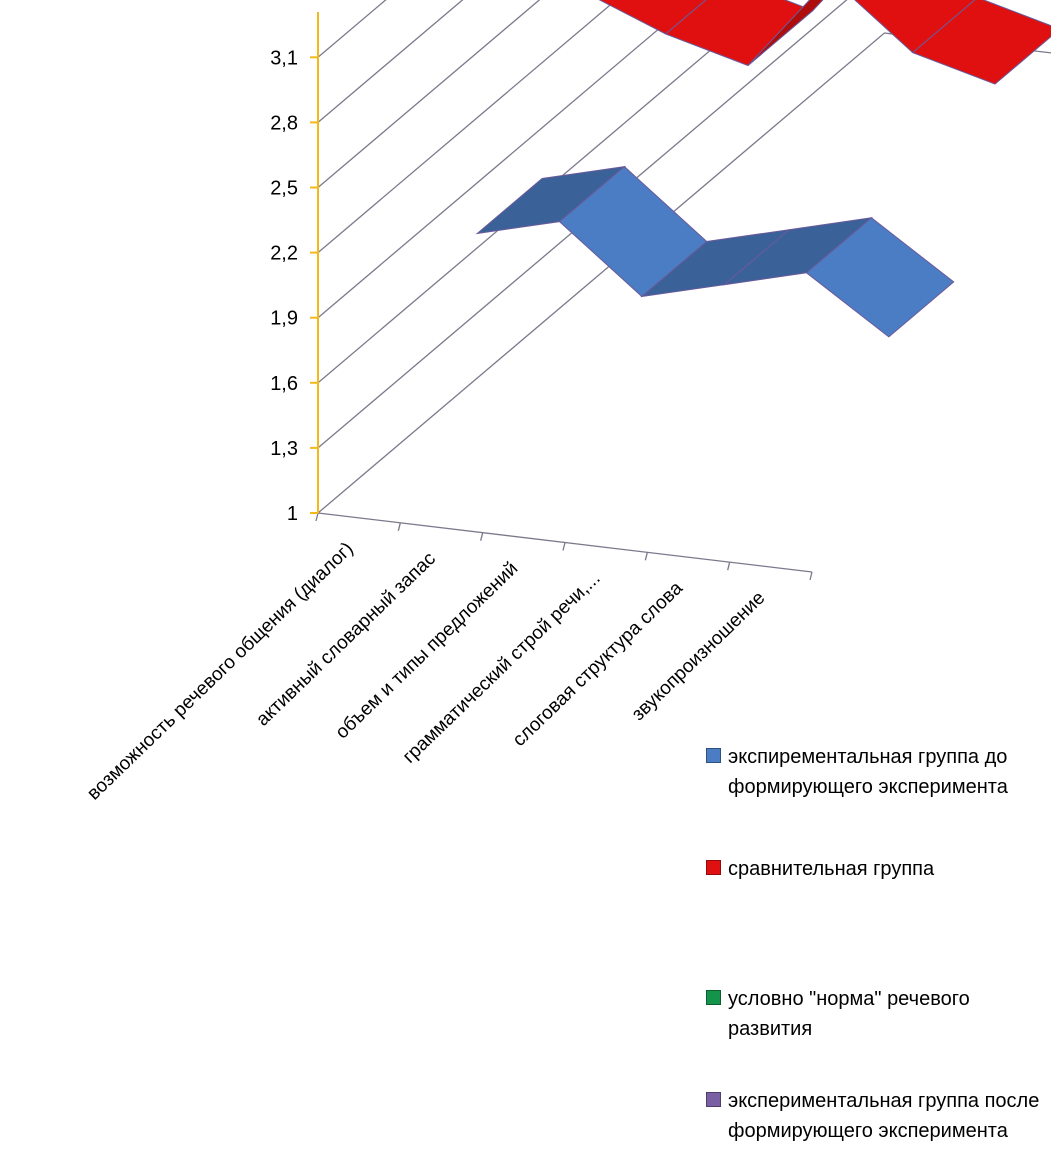  I want to click on legend-item: сравнительная группа, so click(877, 869).